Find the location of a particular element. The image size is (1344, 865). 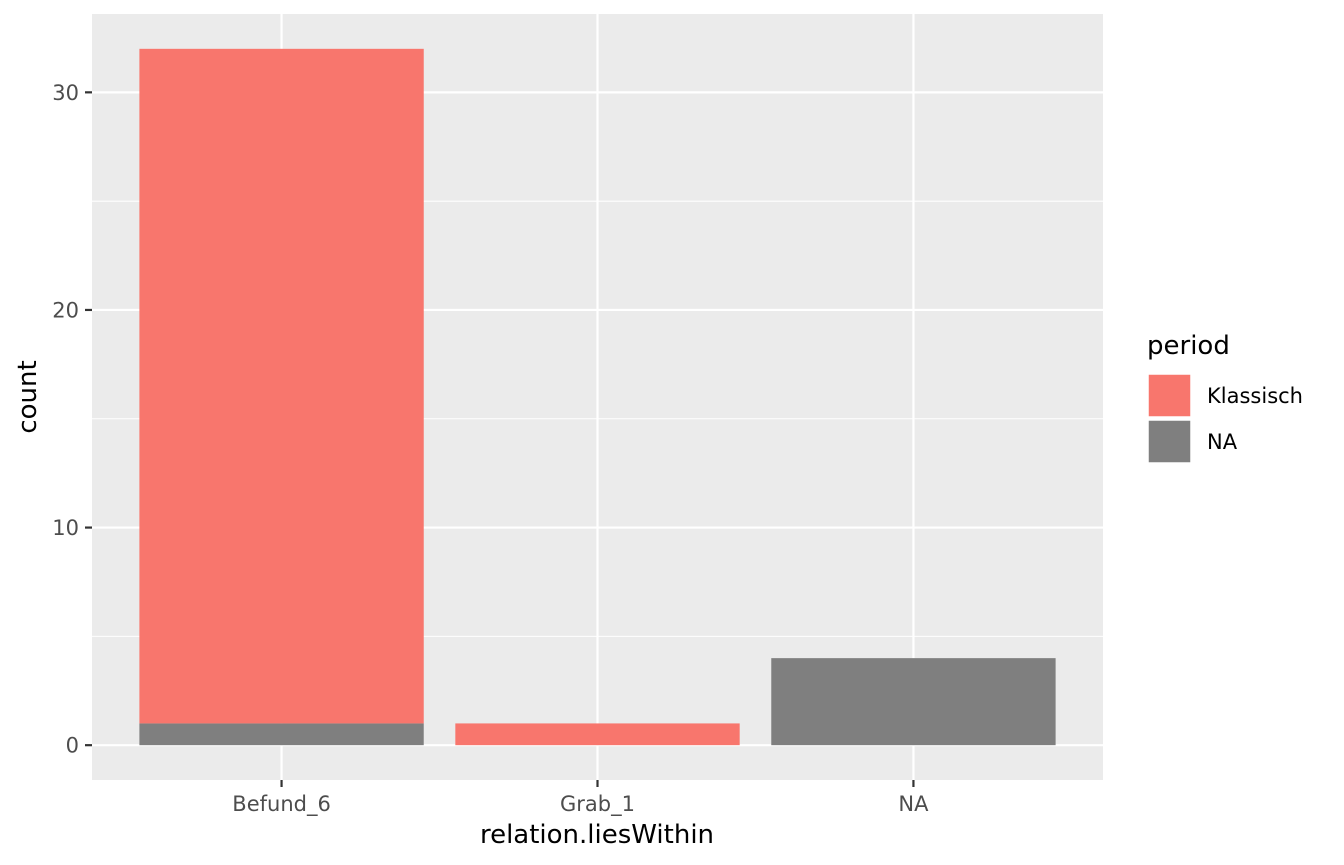

x-axis-title: relation.liesWithin is located at coordinates (597, 835).